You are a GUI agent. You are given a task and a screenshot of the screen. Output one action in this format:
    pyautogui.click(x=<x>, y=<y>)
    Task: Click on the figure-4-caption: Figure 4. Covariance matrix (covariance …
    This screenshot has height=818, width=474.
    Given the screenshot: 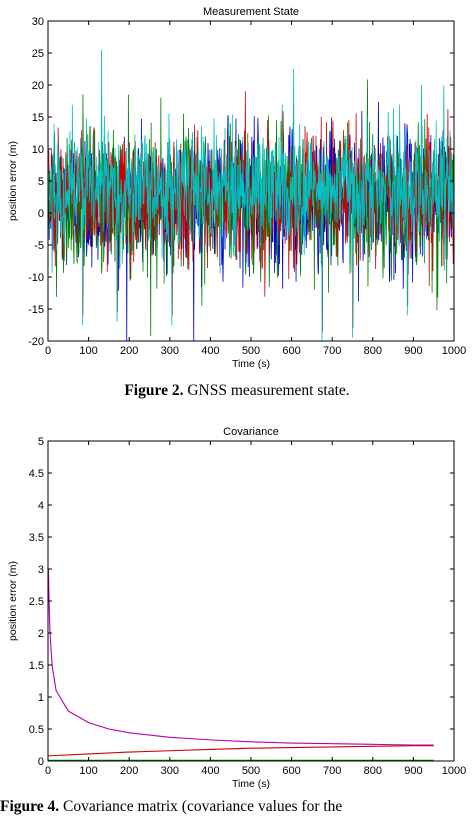 What is the action you would take?
    pyautogui.click(x=171, y=807)
    